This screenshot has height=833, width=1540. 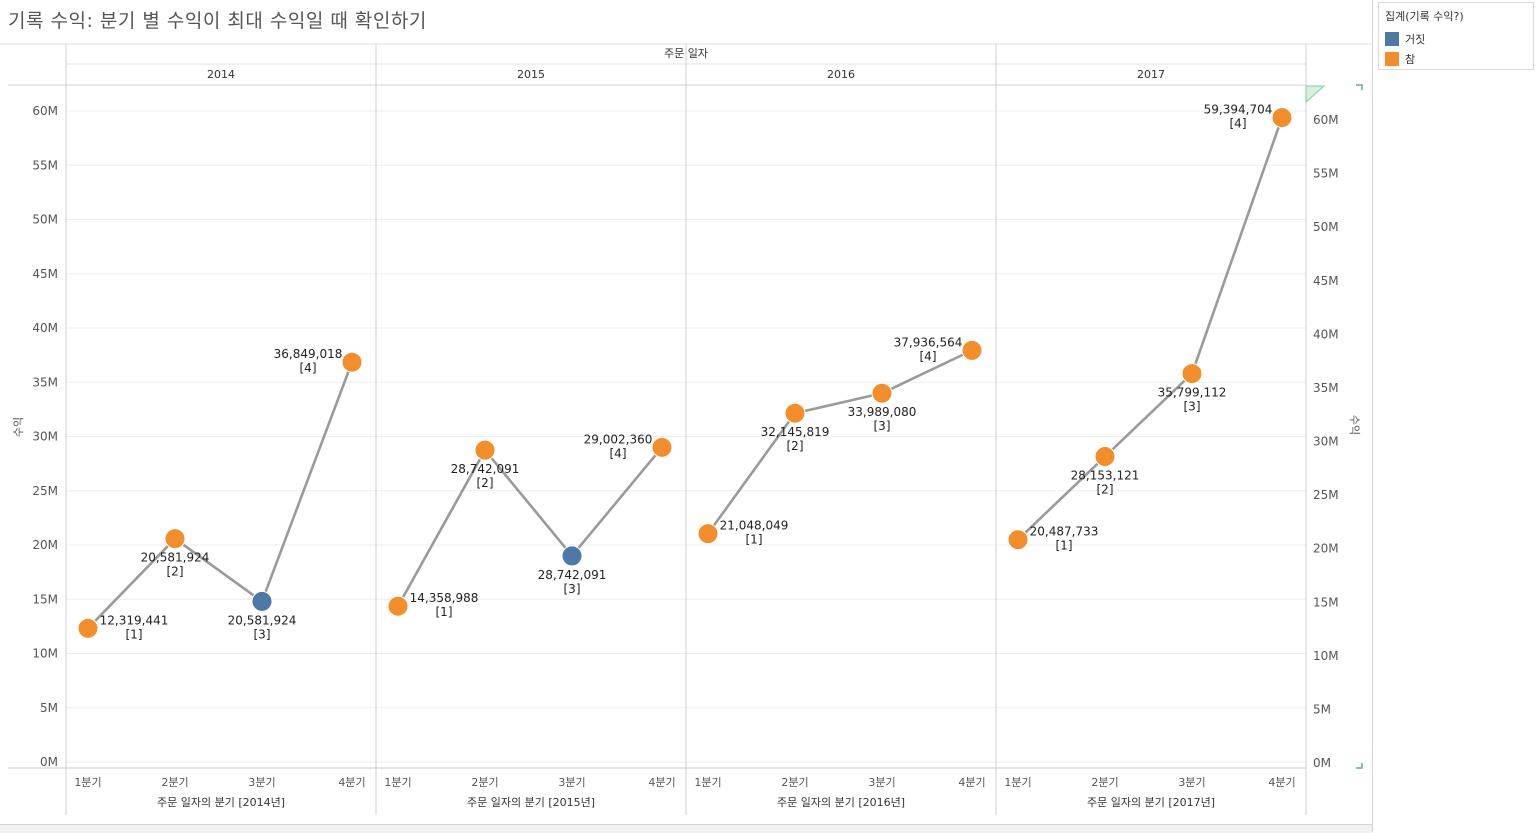 I want to click on year-header: 2014, so click(x=221, y=74).